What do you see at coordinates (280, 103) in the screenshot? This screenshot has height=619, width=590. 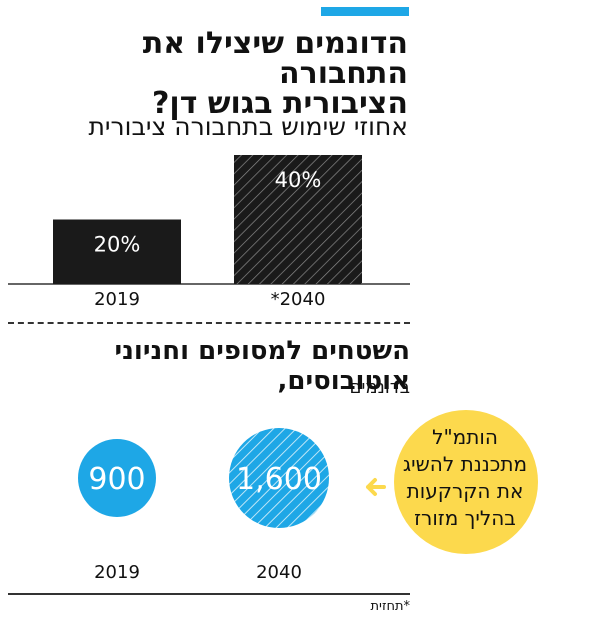 I see `title-line-2: הציבורית בגוש דן?` at bounding box center [280, 103].